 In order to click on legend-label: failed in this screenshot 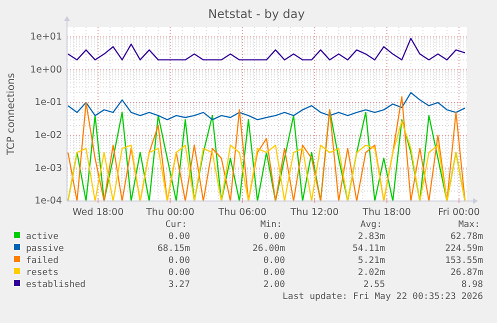, I will do `click(42, 261)`.